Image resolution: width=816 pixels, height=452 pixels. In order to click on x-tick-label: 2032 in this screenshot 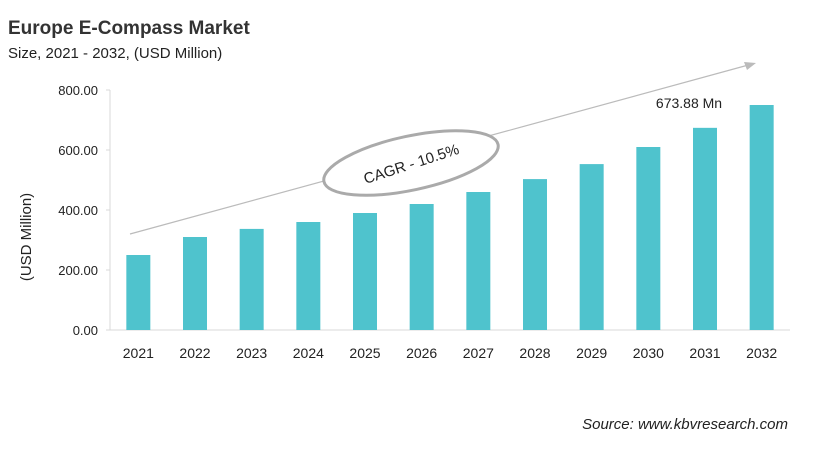, I will do `click(761, 353)`.